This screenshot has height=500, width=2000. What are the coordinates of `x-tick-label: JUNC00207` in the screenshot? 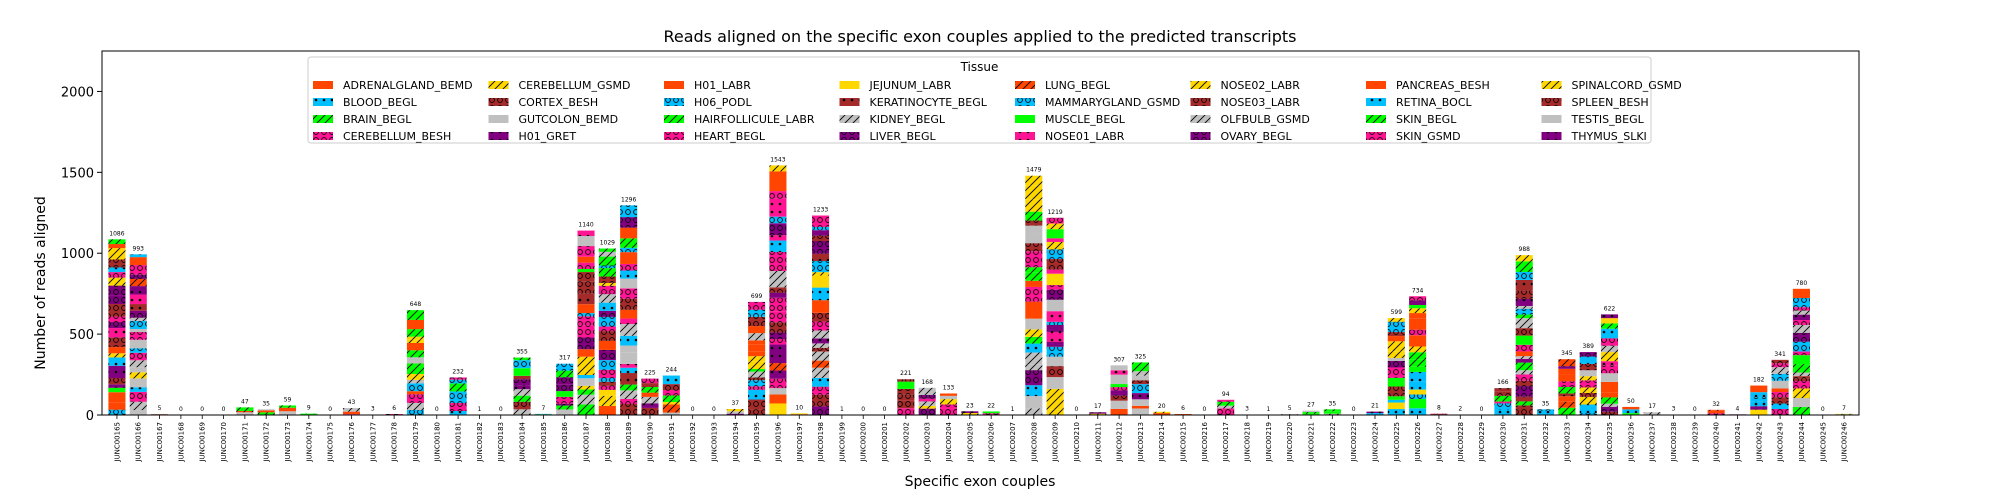 It's located at (1013, 442).